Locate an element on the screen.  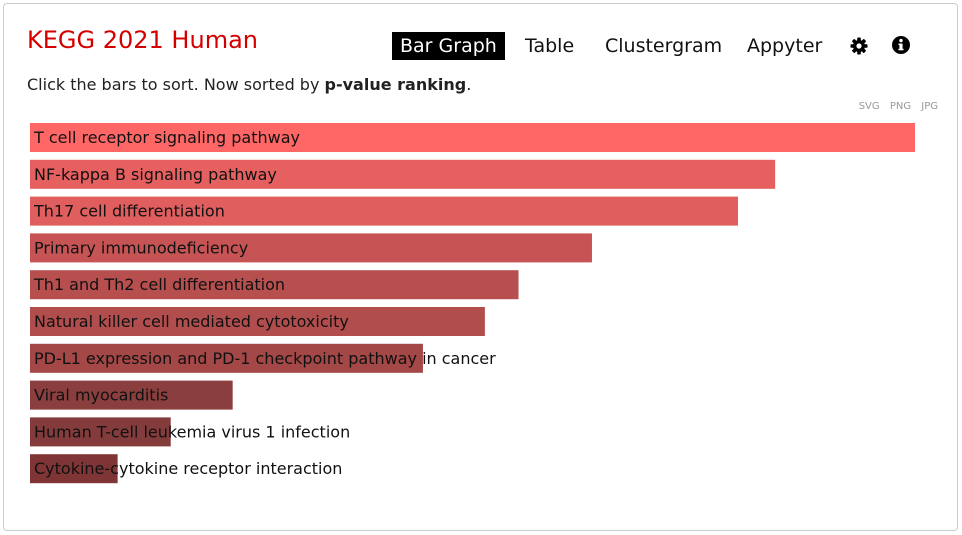
library-title: KEGG 2021 Human is located at coordinates (142, 40).